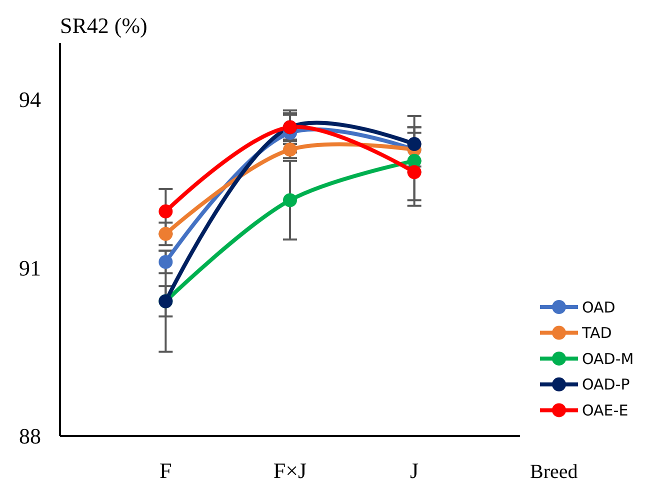 The width and height of the screenshot is (670, 490). I want to click on x-tick-label: F, so click(166, 470).